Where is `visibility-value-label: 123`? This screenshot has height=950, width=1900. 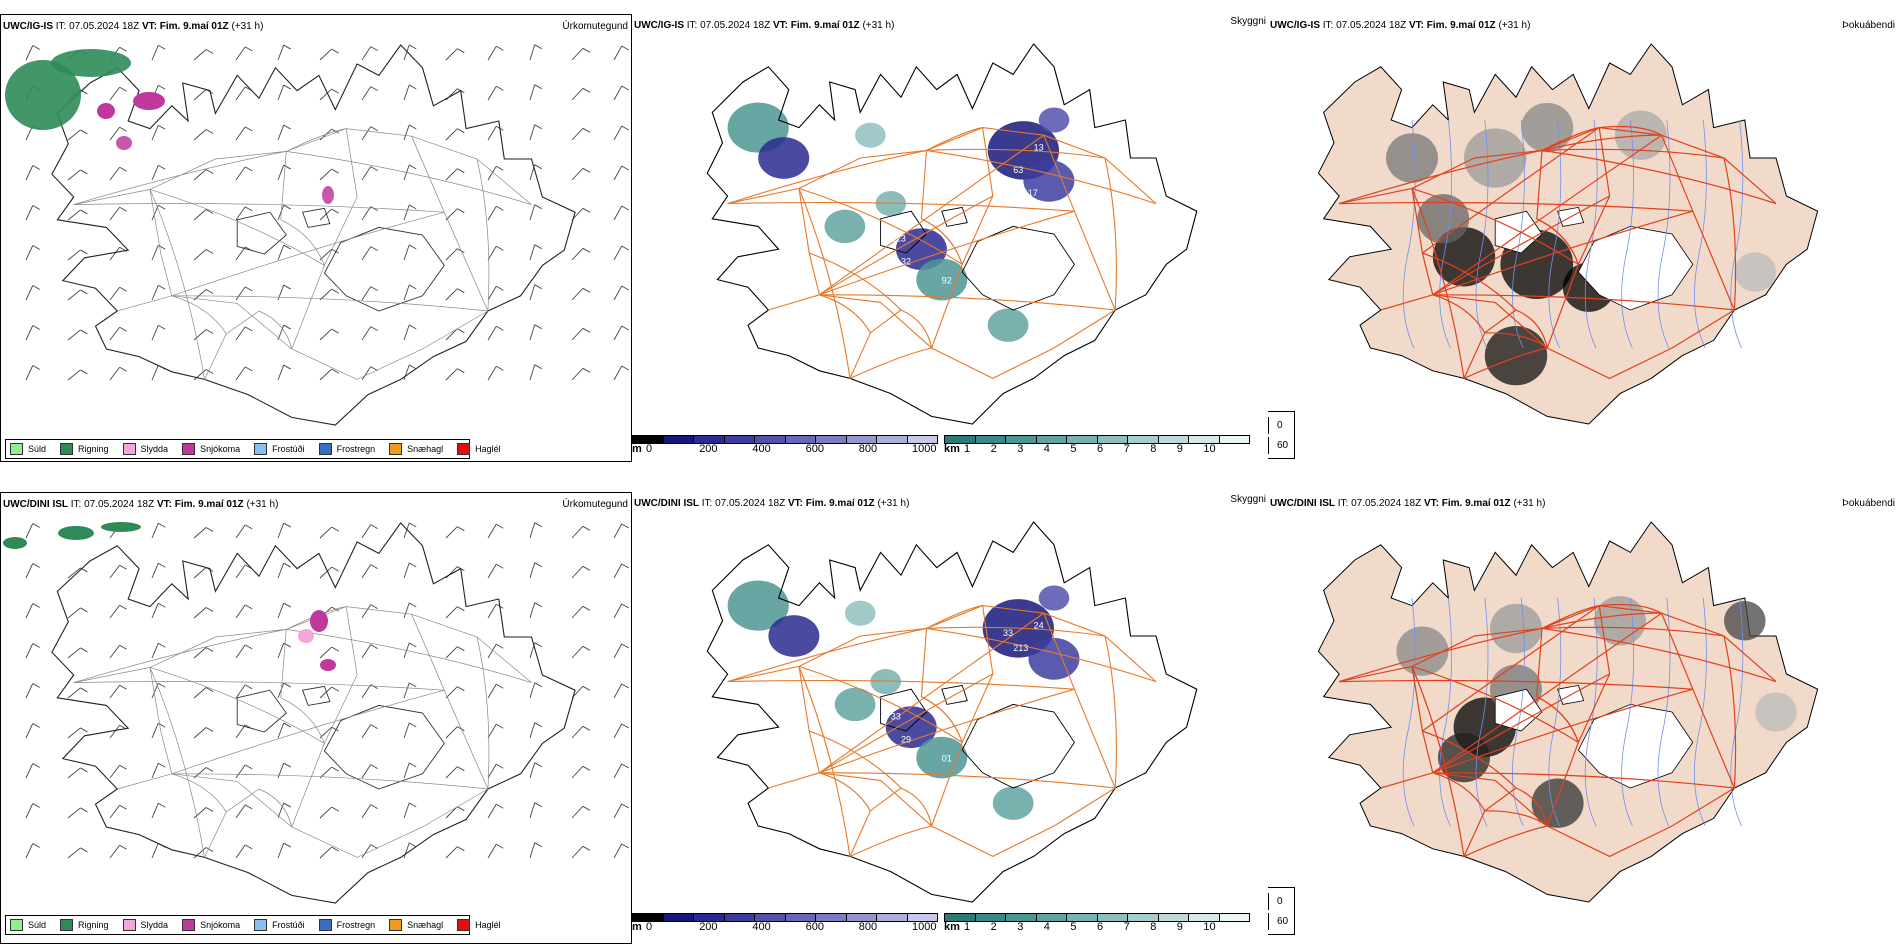 visibility-value-label: 123 is located at coordinates (898, 239).